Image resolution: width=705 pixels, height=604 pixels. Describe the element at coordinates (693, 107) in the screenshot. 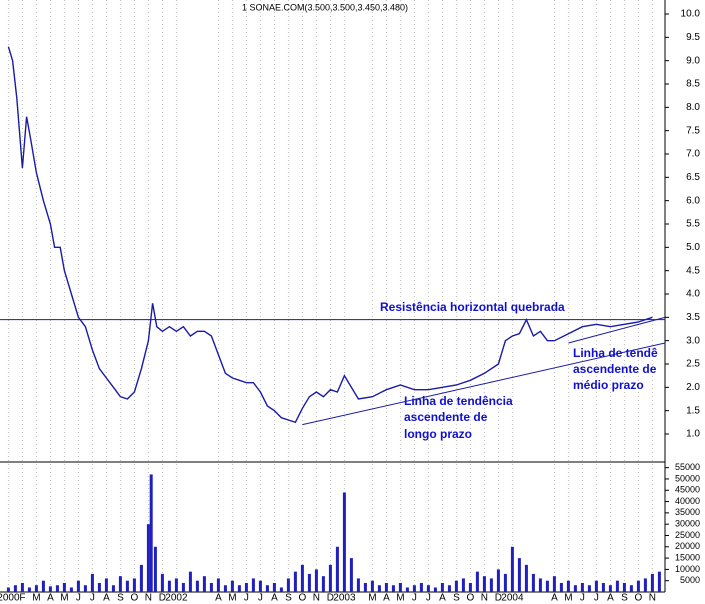

I see `y-tick-label: 8.0` at that location.